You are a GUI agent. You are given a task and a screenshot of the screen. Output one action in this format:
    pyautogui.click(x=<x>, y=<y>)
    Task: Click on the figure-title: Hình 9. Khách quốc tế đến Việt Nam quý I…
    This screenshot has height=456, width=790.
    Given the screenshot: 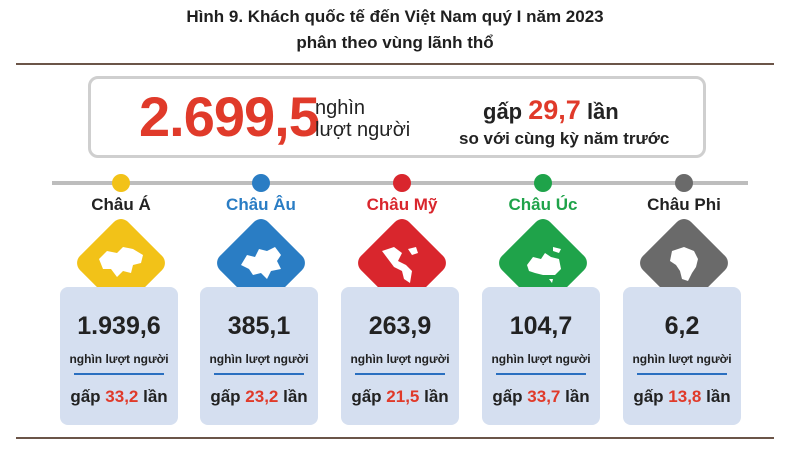 What is the action you would take?
    pyautogui.click(x=395, y=16)
    